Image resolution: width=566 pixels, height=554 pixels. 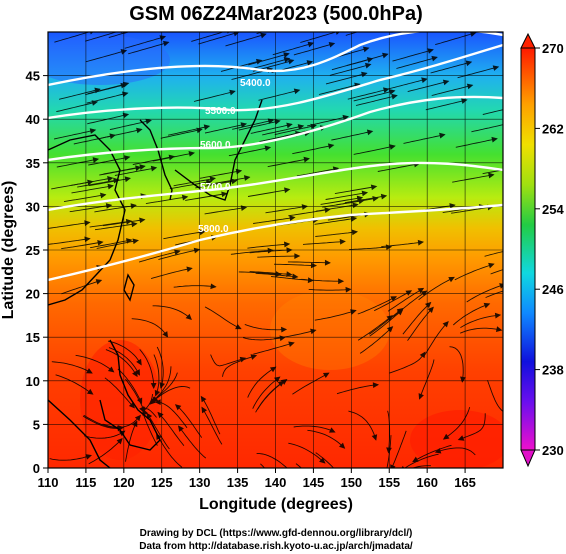 I want to click on philippines-coast, so click(x=130, y=395).